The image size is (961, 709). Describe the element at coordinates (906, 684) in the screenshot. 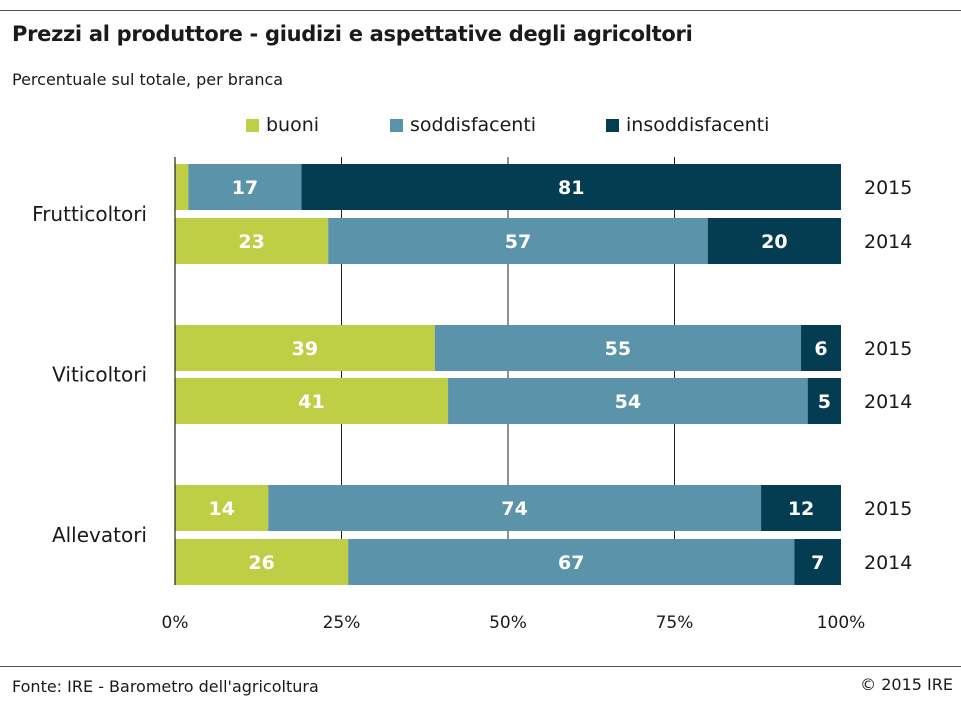

I see `copyright-note: © 2015 IRE` at that location.